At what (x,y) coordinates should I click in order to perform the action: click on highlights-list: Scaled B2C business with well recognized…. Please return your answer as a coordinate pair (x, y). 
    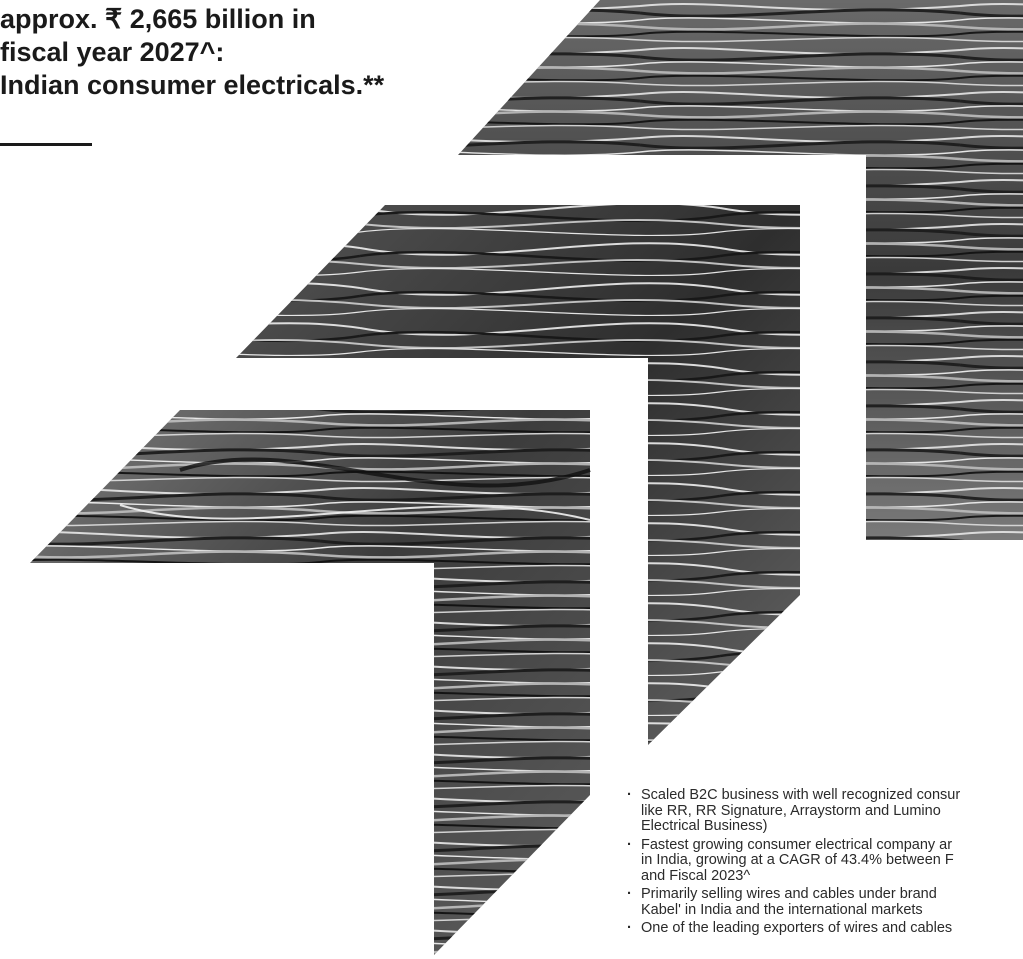
    Looking at the image, I should click on (825, 863).